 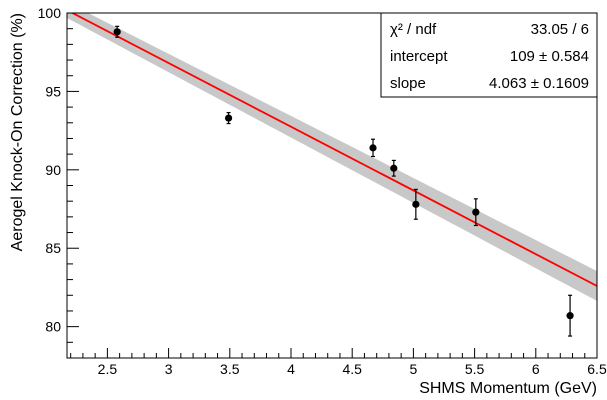 I want to click on x-axis: 2.5 3 3.5 4 4.5 5 5.5 6 6.5, so click(x=338, y=362).